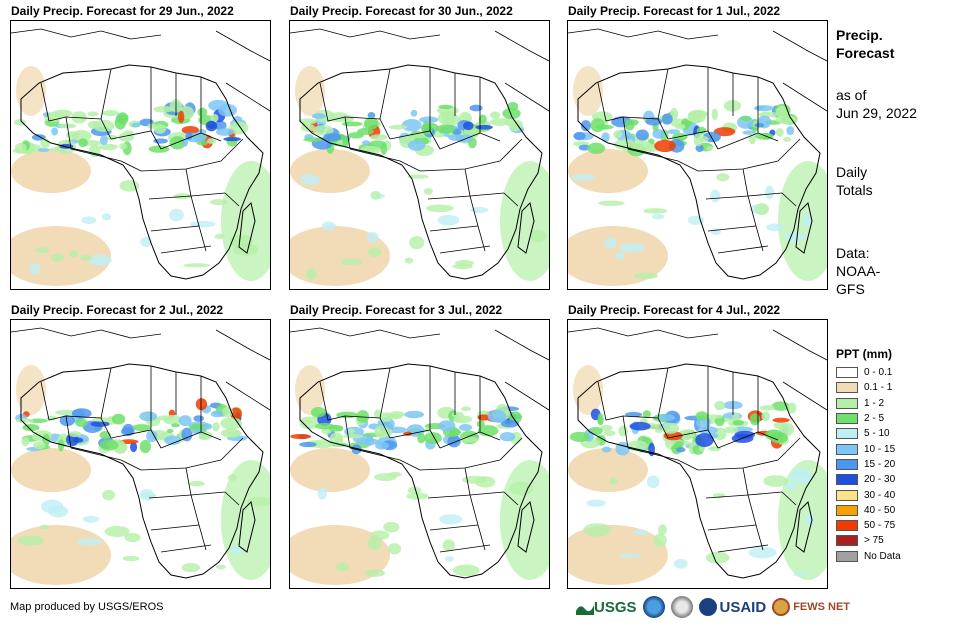  Describe the element at coordinates (606, 607) in the screenshot. I see `usgs-logo: USGS` at that location.